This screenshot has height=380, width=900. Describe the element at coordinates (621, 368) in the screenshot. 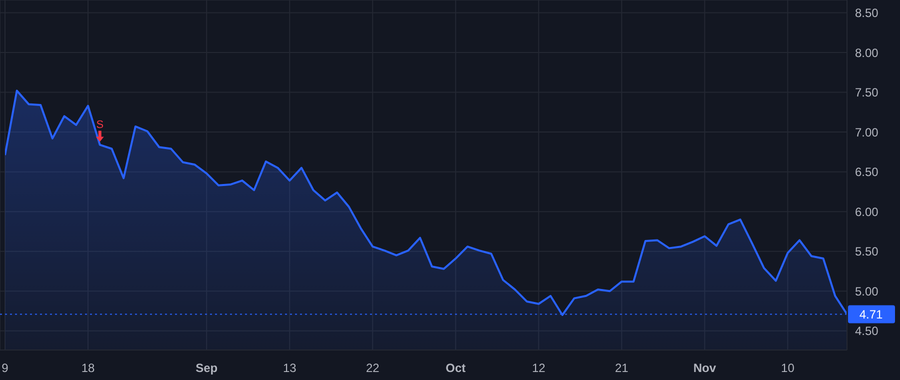

I see `x-tick-label: 21` at that location.